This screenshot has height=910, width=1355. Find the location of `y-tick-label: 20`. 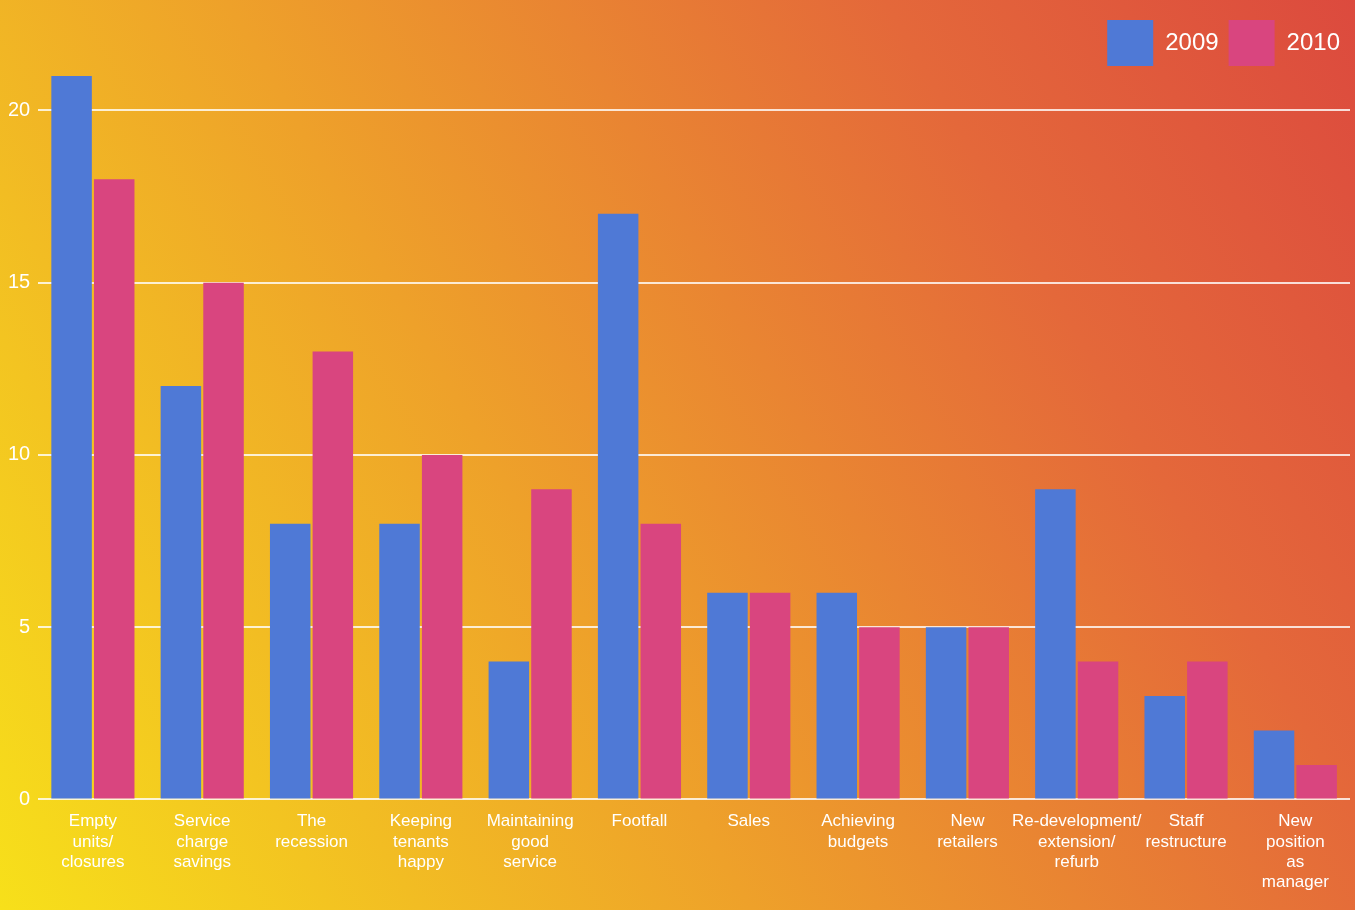

y-tick-label: 20 is located at coordinates (19, 108).